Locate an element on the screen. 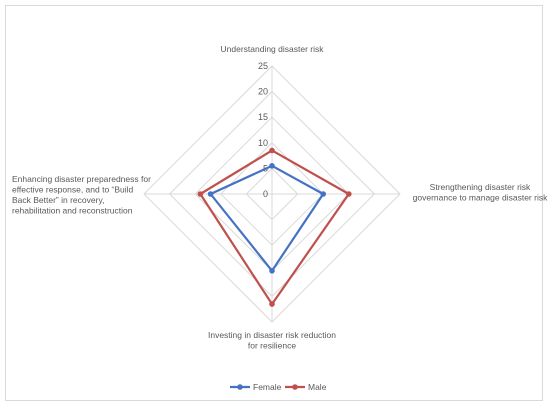  legend-label: Female is located at coordinates (267, 387).